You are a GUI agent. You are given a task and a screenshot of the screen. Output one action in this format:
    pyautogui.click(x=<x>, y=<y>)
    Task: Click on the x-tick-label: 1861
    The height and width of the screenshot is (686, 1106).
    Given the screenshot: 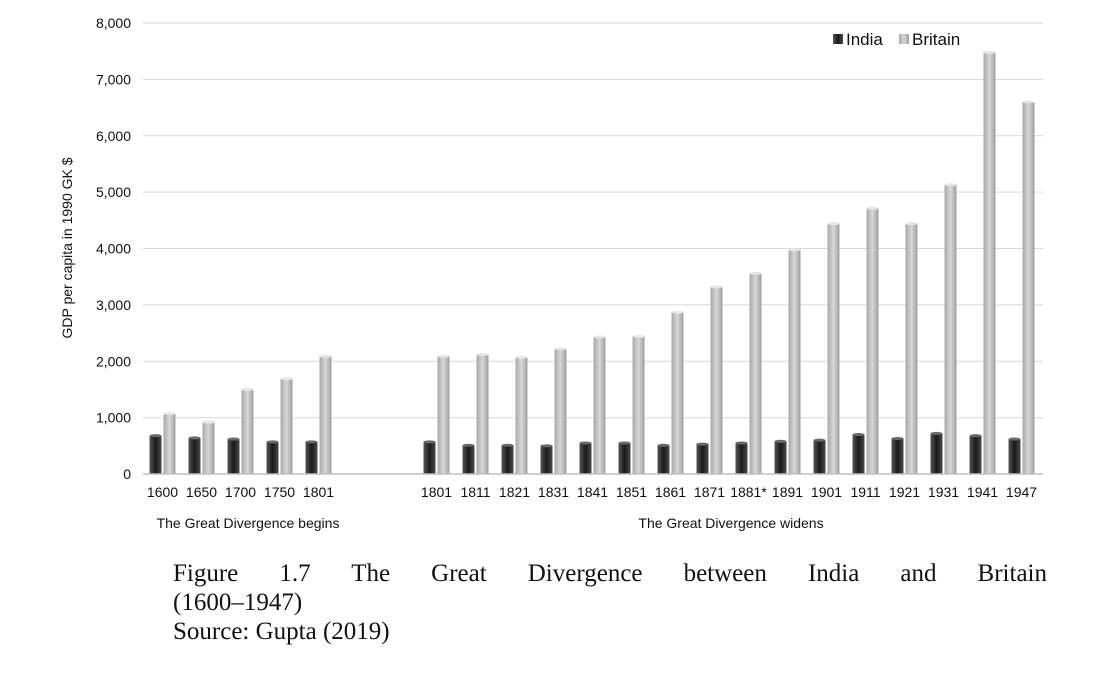 What is the action you would take?
    pyautogui.click(x=670, y=492)
    